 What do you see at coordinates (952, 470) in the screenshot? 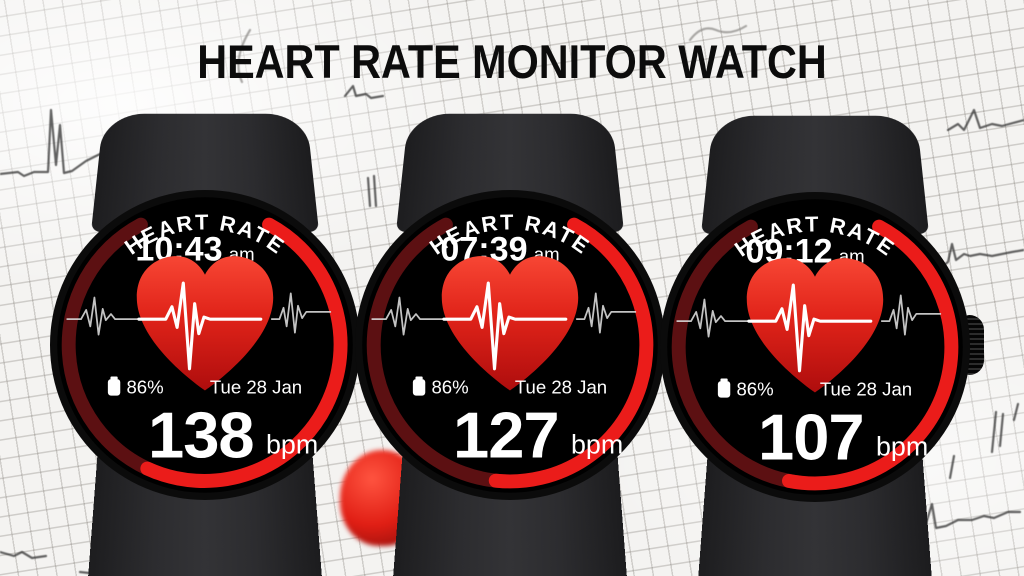
I see `ecg-trace-bottom-right` at bounding box center [952, 470].